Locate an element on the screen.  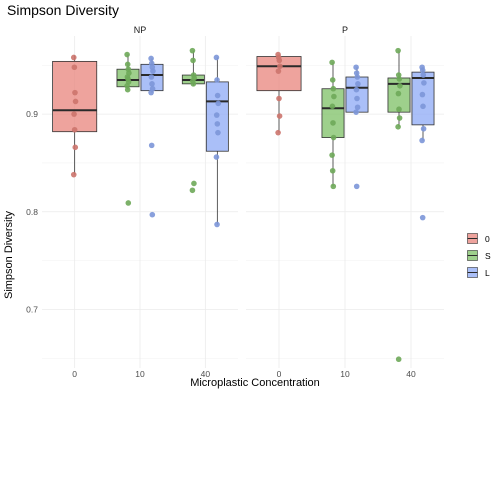
panel-strip-label: P is located at coordinates (345, 30).